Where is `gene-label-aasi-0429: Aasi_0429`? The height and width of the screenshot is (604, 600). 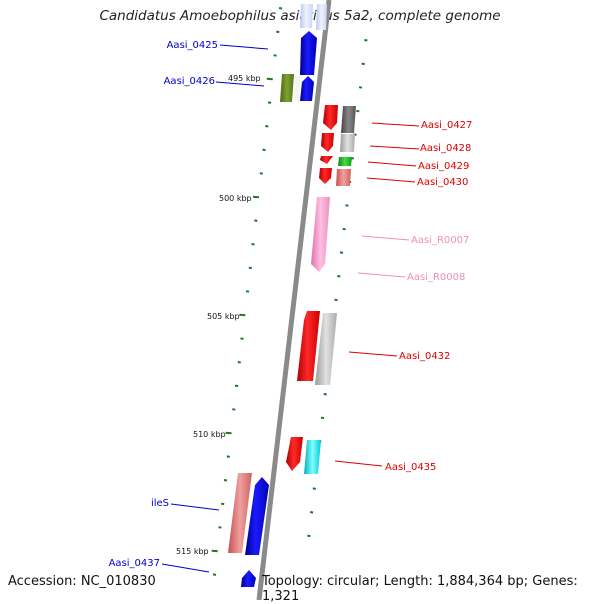 gene-label-aasi-0429: Aasi_0429 is located at coordinates (443, 166).